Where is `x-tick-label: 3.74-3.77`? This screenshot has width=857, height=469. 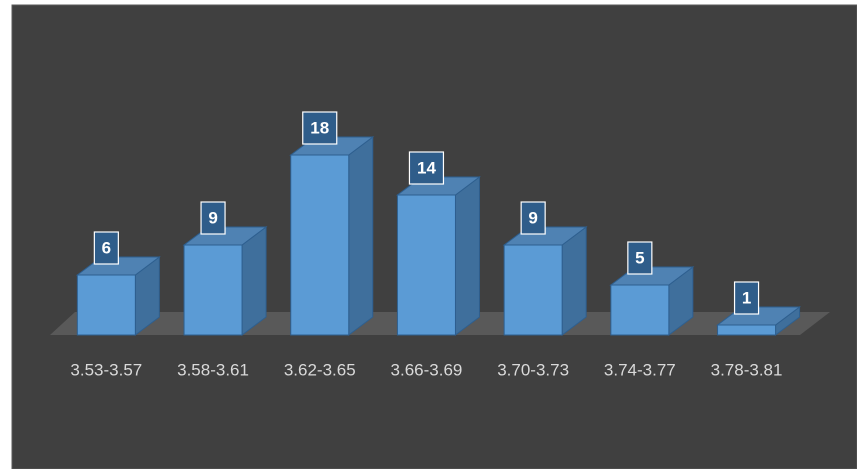
x-tick-label: 3.74-3.77 is located at coordinates (640, 369).